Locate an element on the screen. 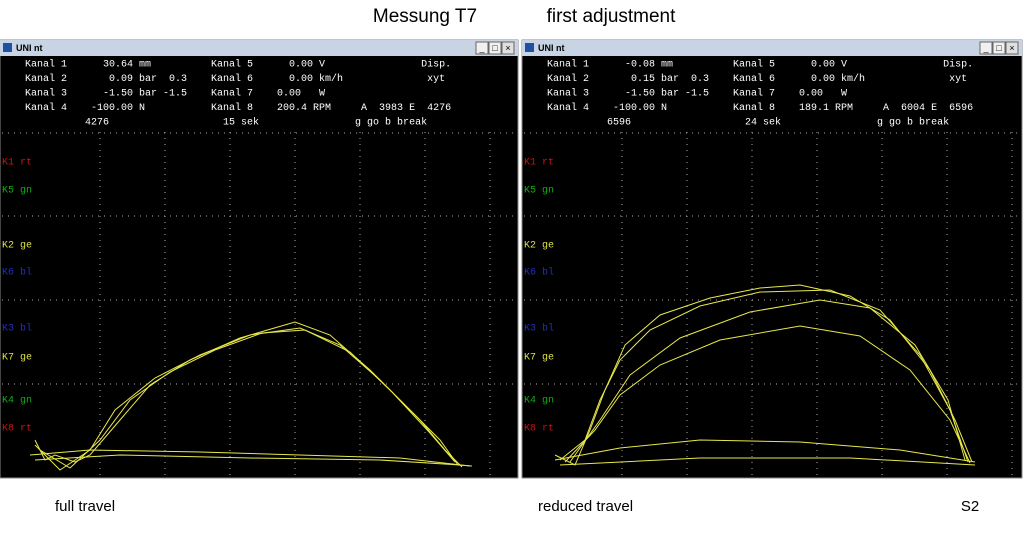  readout-line: 4276 15 sek g go b break is located at coordinates (226, 123).